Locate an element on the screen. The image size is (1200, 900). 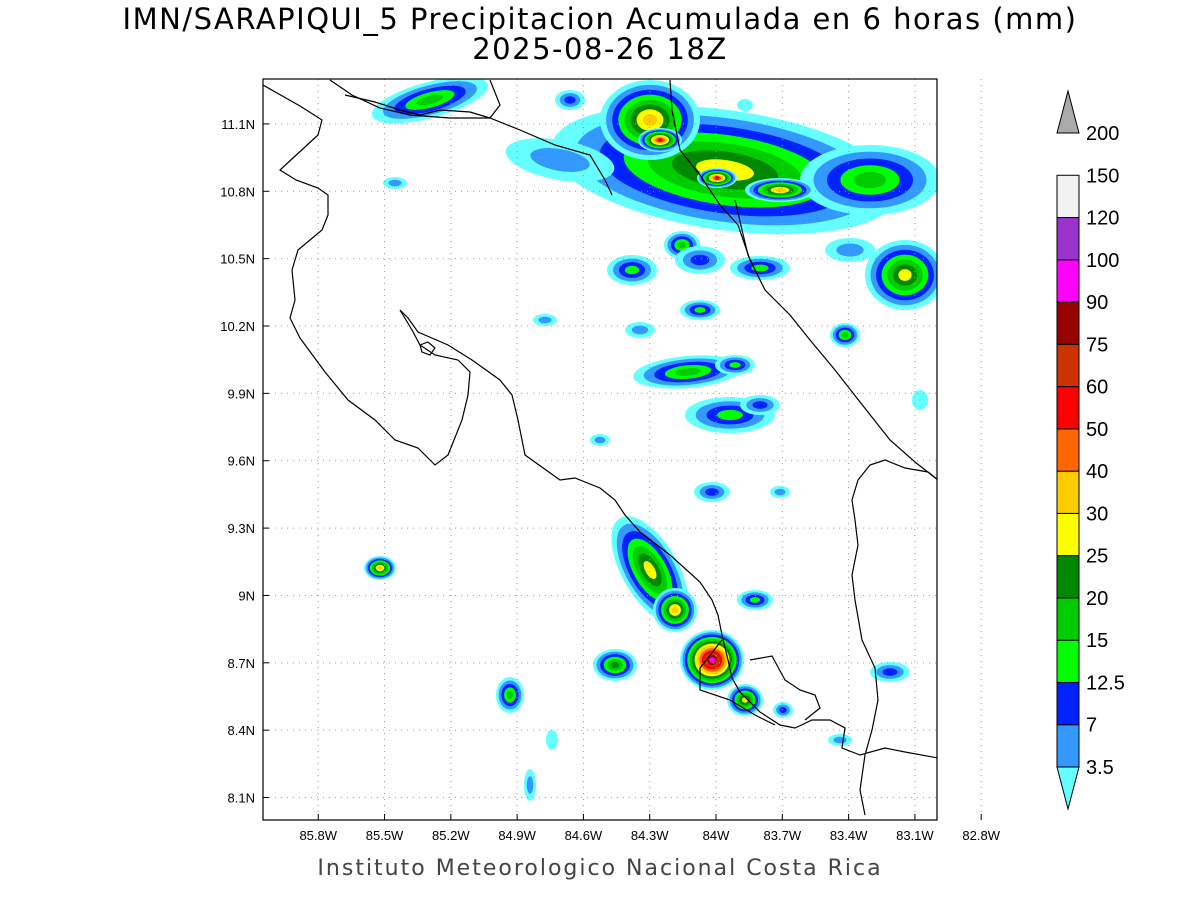
coastline-segment is located at coordinates (747, 240).